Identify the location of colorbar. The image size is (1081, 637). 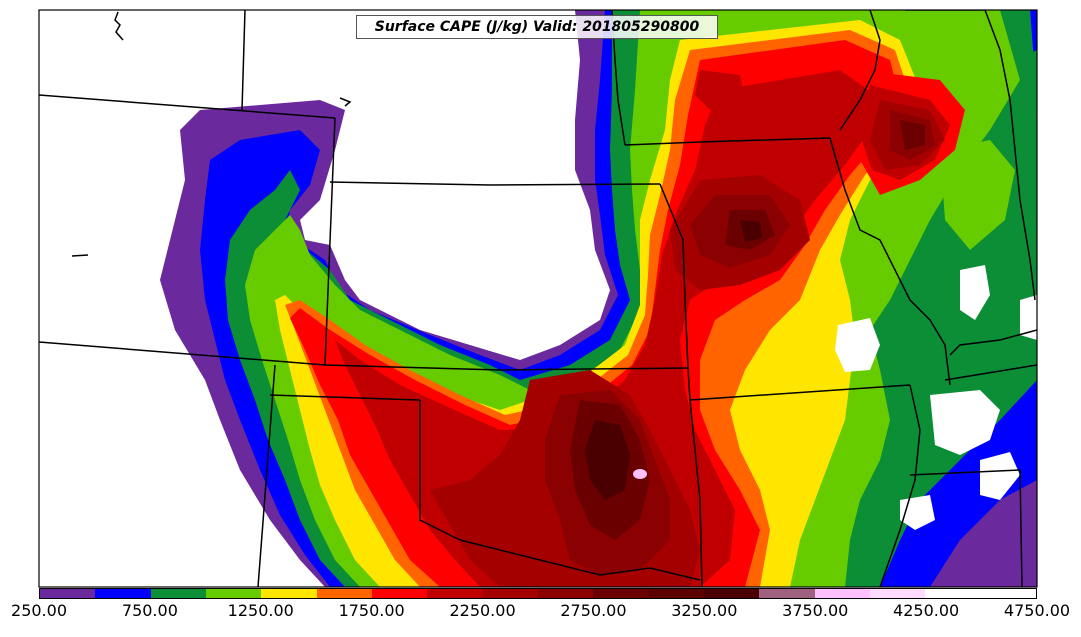
(538, 593).